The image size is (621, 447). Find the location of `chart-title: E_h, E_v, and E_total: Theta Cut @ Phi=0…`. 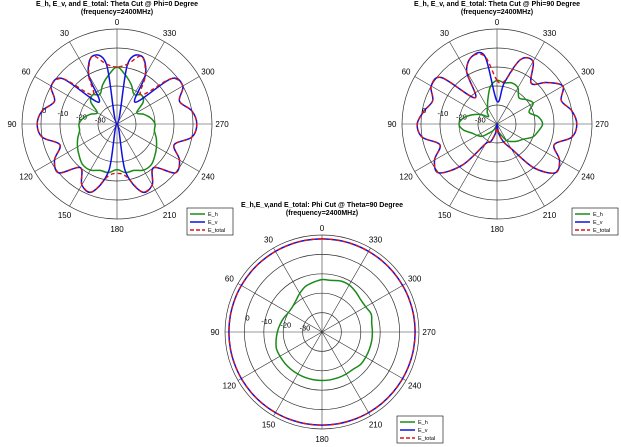

chart-title: E_h, E_v, and E_total: Theta Cut @ Phi=0… is located at coordinates (117, 4).